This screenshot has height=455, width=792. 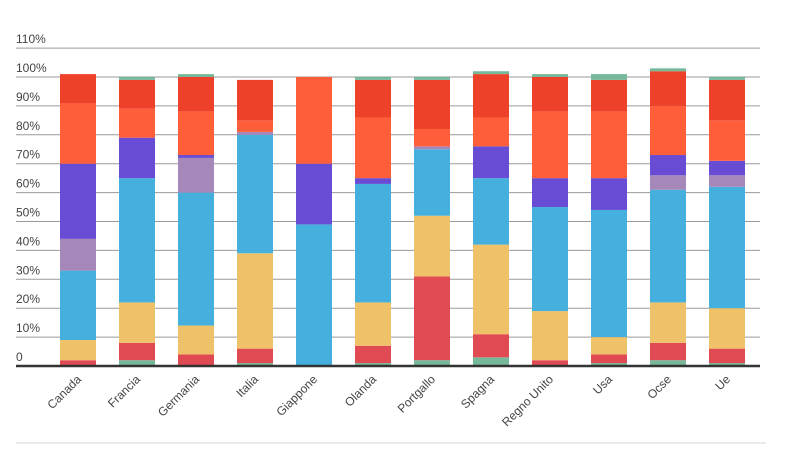 What do you see at coordinates (668, 88) in the screenshot?
I see `bar-segment-s8-ocse` at bounding box center [668, 88].